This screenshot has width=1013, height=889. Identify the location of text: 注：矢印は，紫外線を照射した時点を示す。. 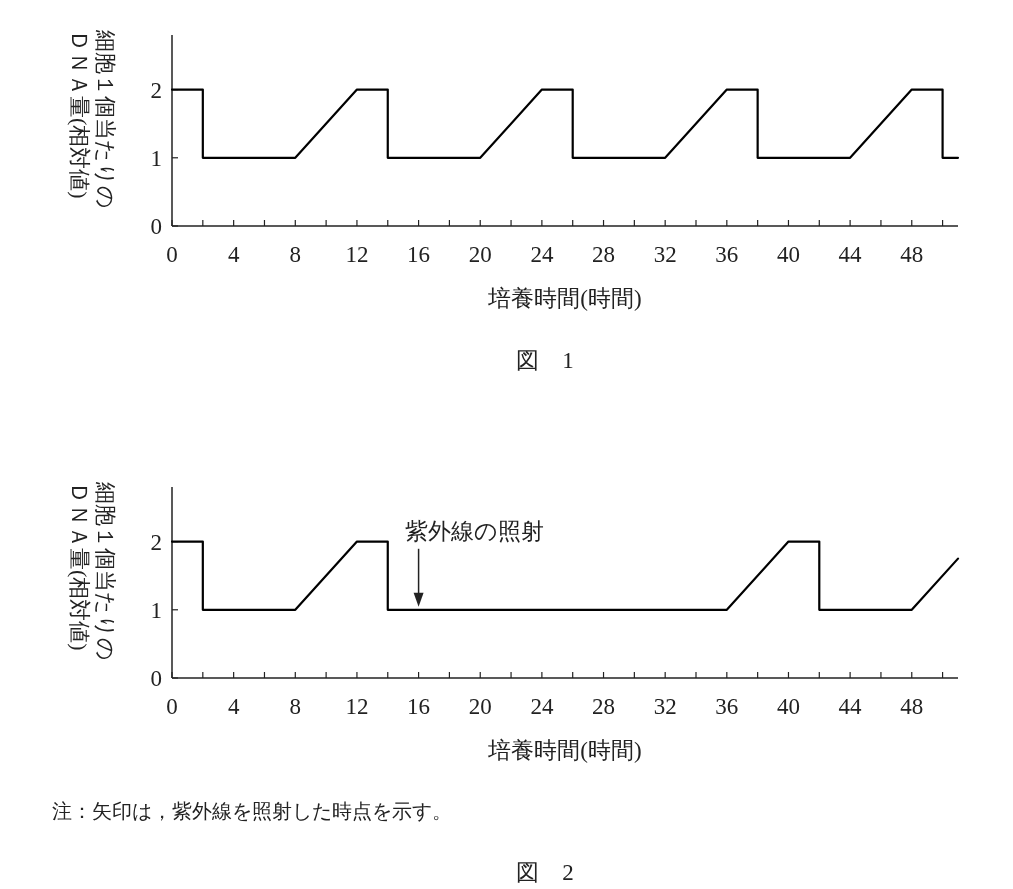
(252, 811).